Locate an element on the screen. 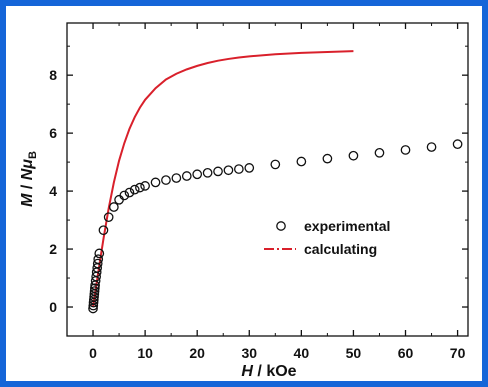 The image size is (488, 387). y-axis-title: M / NμB is located at coordinates (29, 179).